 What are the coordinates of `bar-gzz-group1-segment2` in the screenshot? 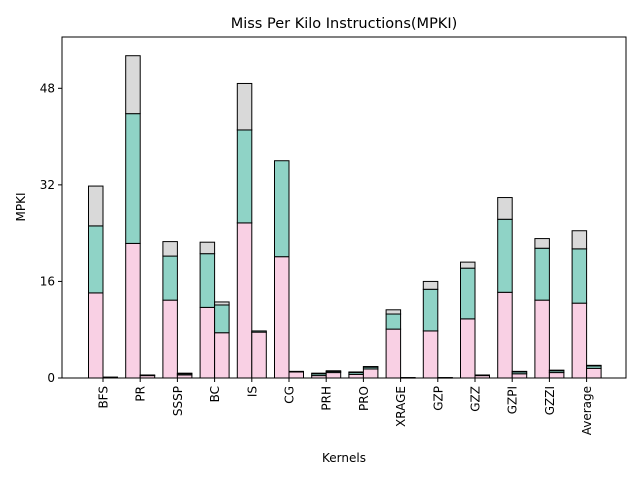 It's located at (468, 293).